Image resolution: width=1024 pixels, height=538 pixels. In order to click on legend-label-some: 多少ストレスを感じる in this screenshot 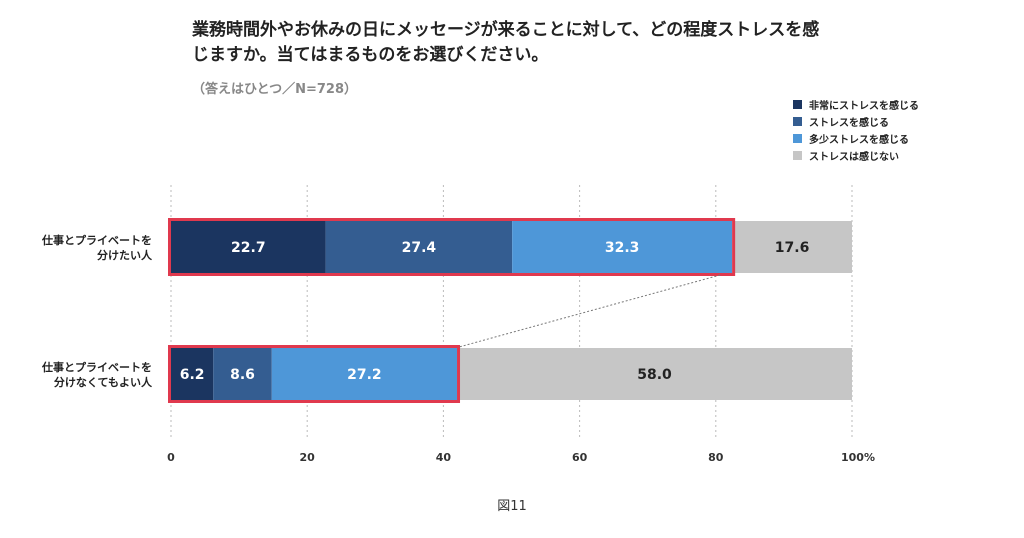, I will do `click(859, 140)`.